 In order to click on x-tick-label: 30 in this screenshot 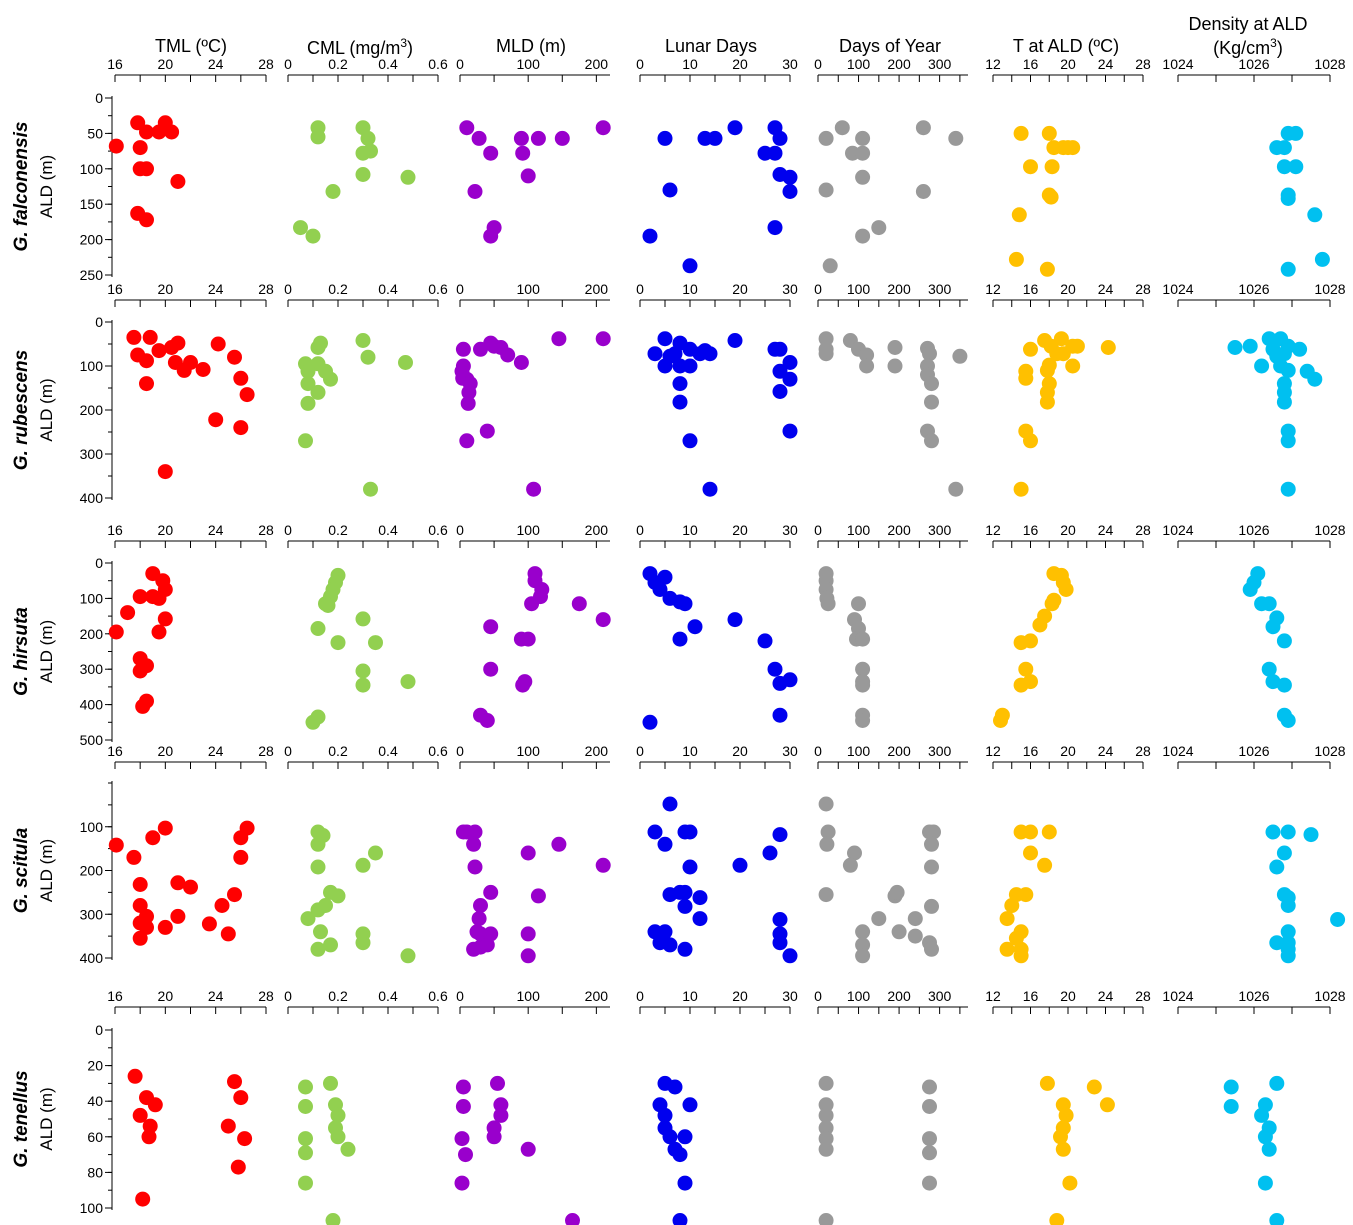, I will do `click(790, 530)`.